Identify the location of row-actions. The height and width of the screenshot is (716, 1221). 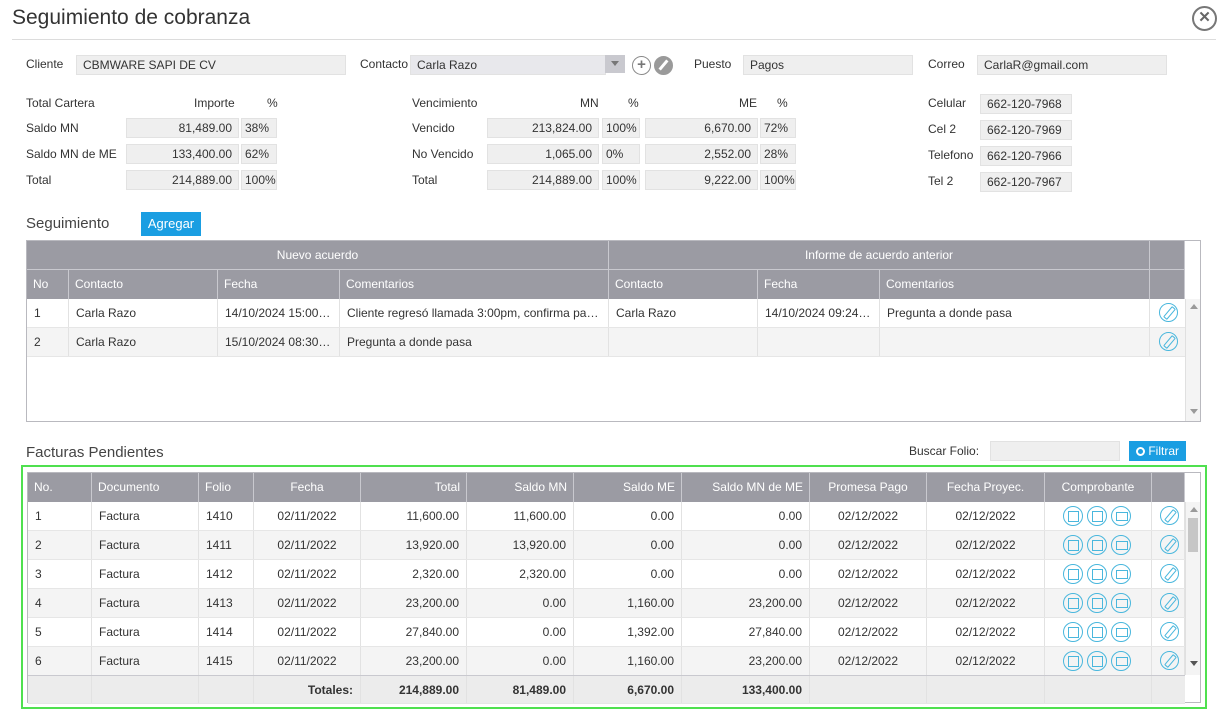
(1168, 632).